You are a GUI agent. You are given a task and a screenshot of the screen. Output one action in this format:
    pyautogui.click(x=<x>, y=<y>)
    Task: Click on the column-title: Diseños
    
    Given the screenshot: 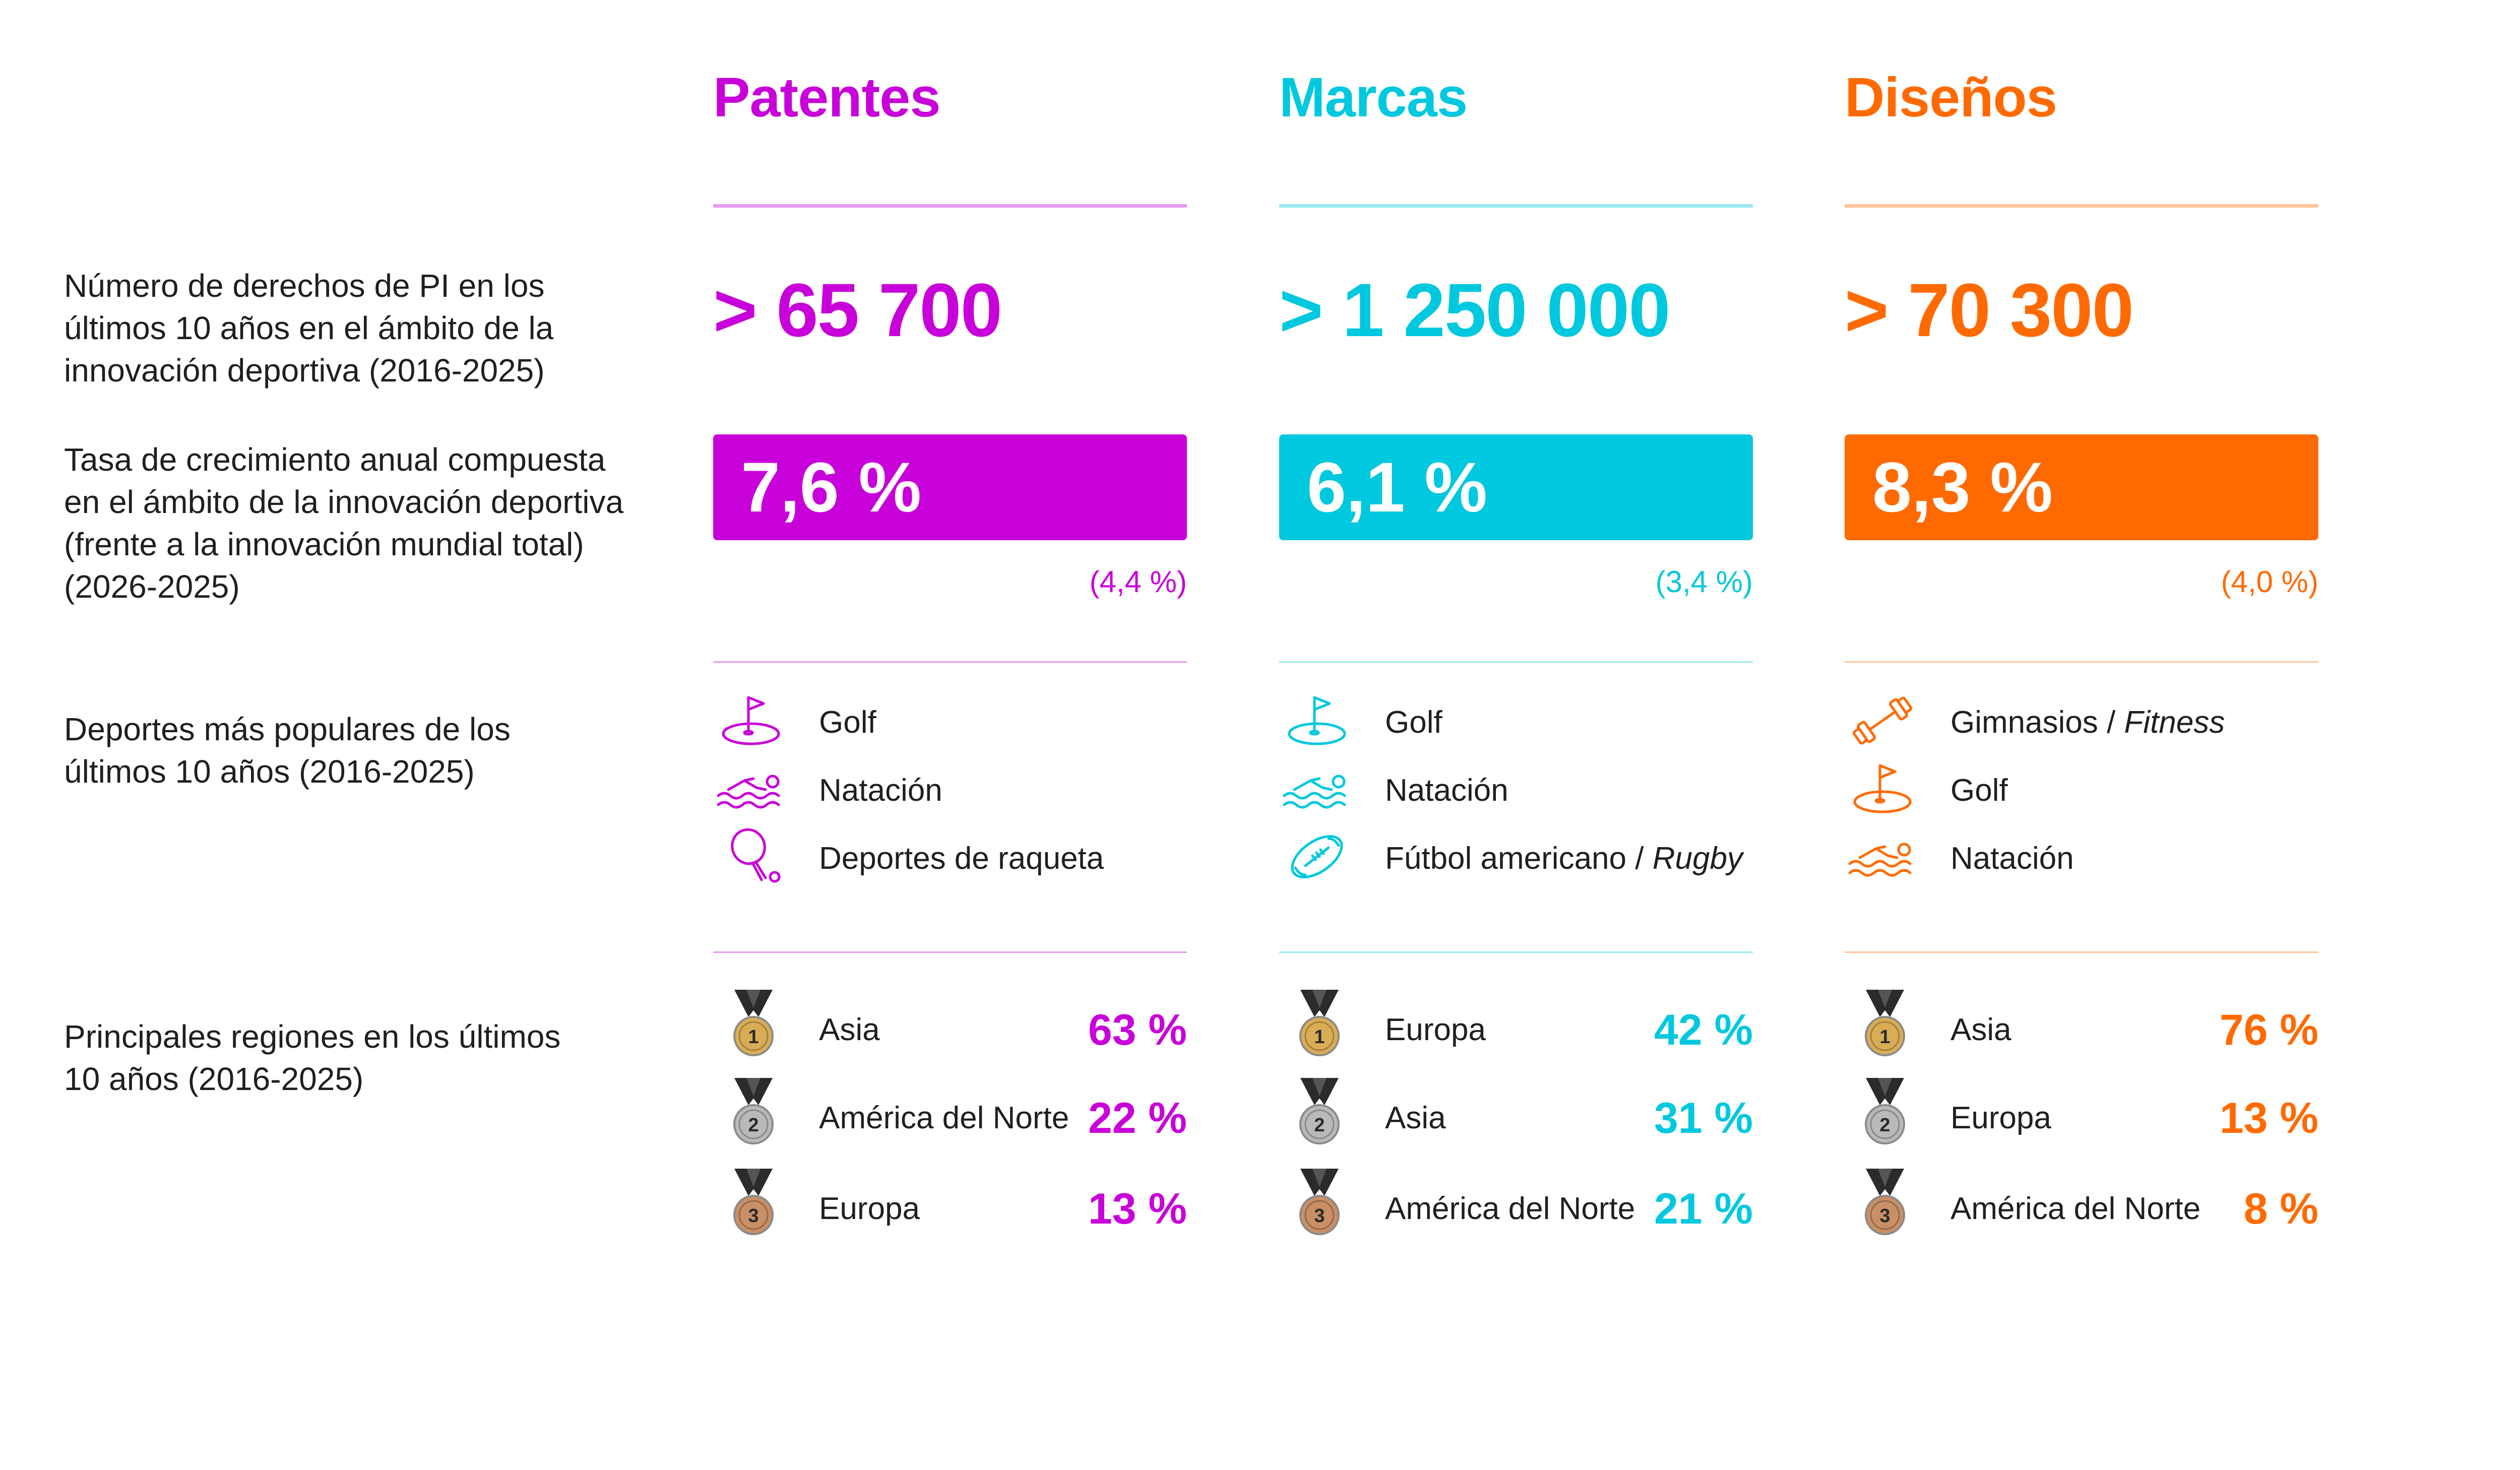 What is the action you would take?
    pyautogui.click(x=1951, y=98)
    